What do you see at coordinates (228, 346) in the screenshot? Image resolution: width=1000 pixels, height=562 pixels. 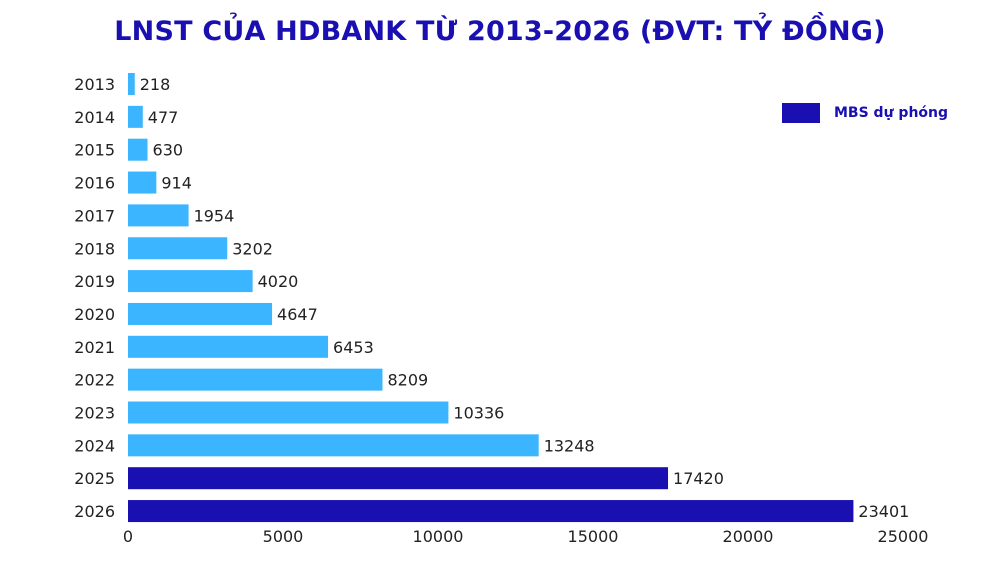 I see `bar-2021` at bounding box center [228, 346].